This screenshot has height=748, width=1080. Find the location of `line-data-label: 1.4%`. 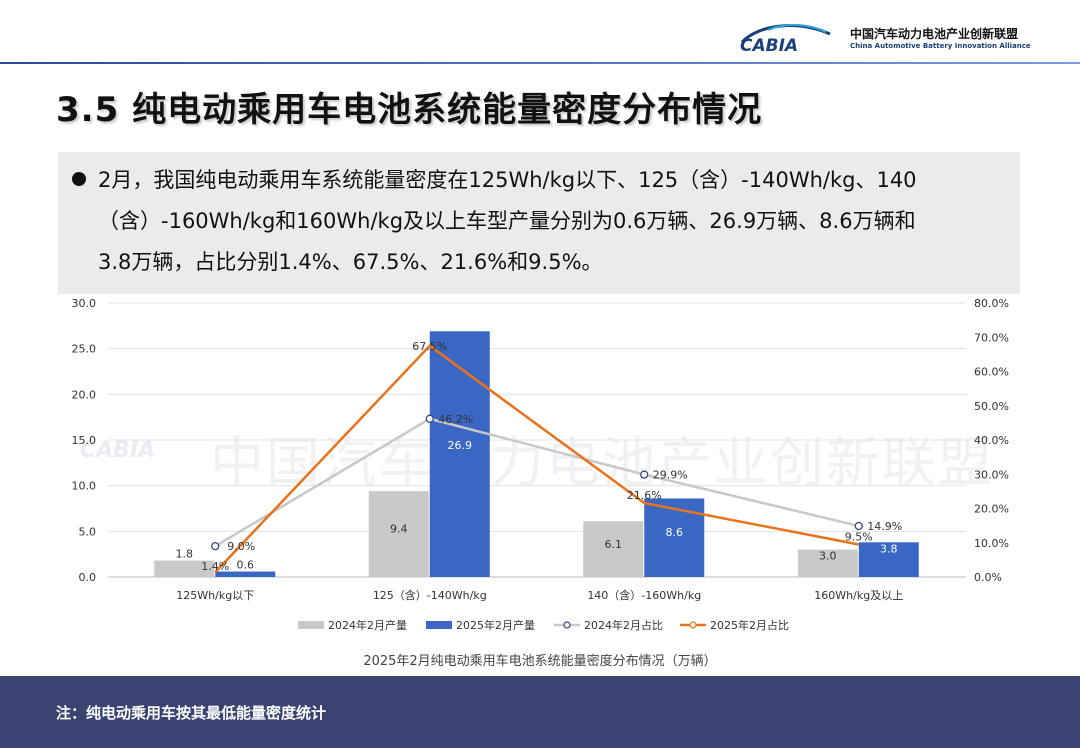

line-data-label: 1.4% is located at coordinates (215, 566).